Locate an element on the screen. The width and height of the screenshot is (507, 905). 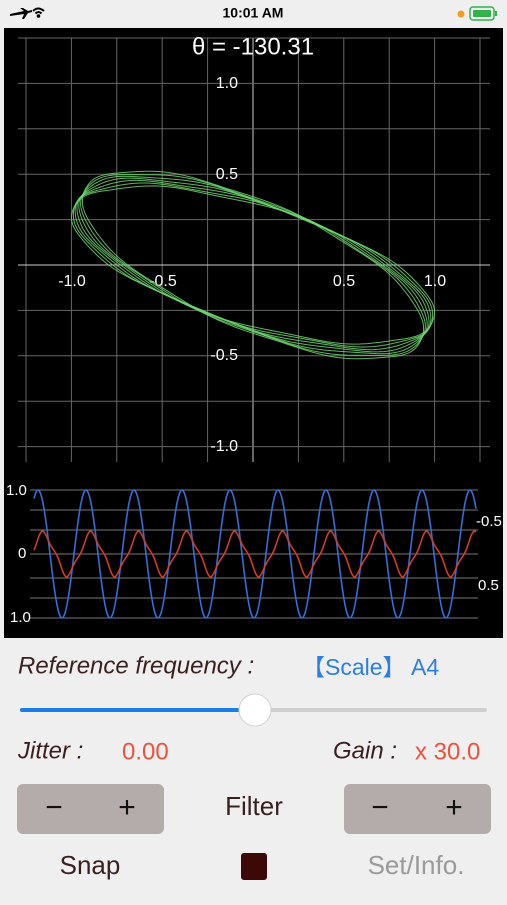
reference-wave is located at coordinates (255, 554).